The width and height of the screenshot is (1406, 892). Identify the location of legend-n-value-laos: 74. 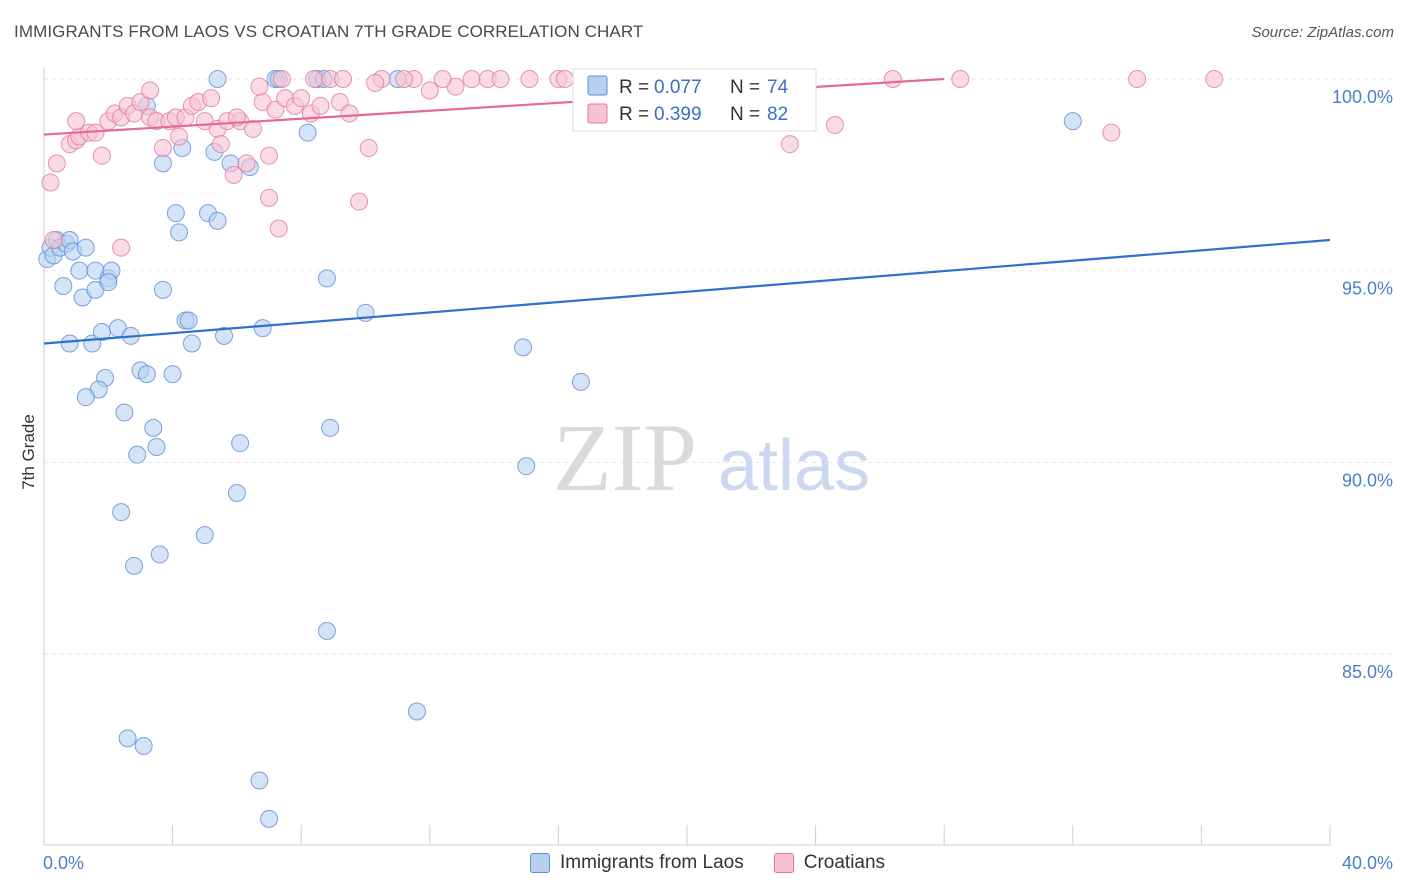
(778, 87).